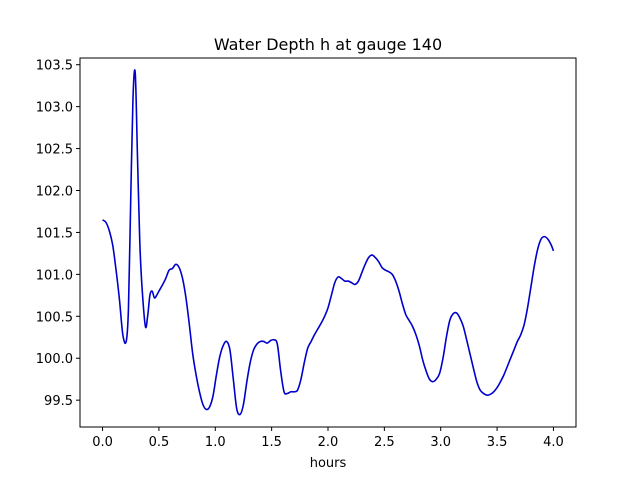 This screenshot has width=640, height=480. What do you see at coordinates (54, 233) in the screenshot?
I see `y-tick-label: 101.5` at bounding box center [54, 233].